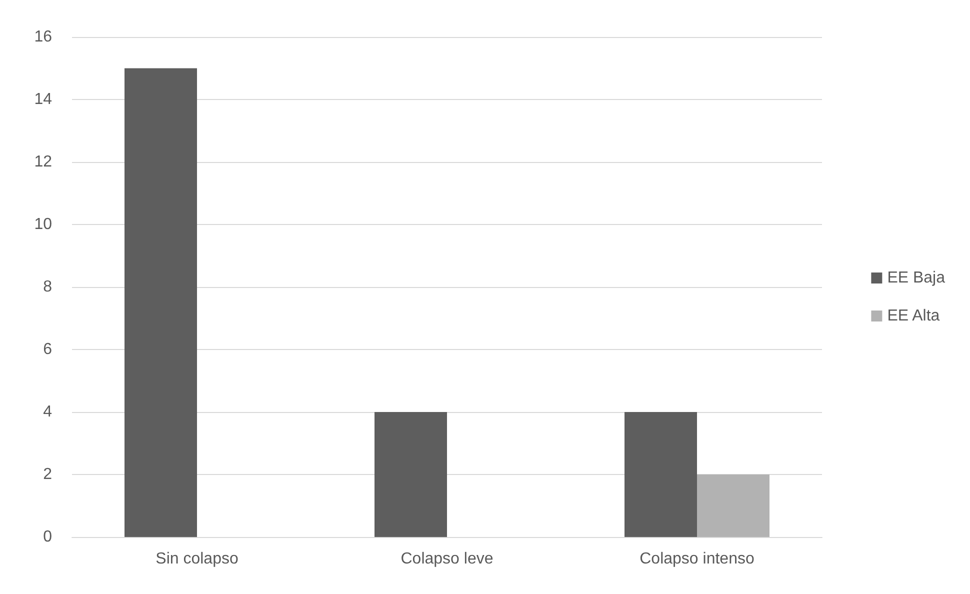 The width and height of the screenshot is (970, 594). Describe the element at coordinates (47, 287) in the screenshot. I see `y-tick-label: 8` at that location.